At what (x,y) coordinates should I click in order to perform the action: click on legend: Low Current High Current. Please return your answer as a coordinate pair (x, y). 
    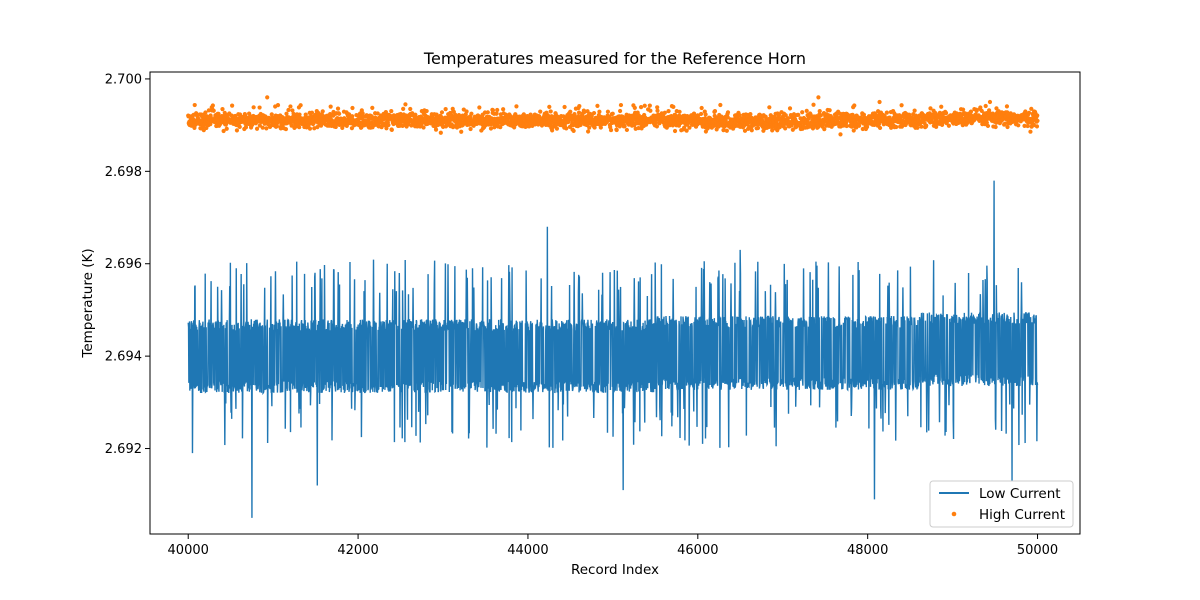
    Looking at the image, I should click on (1001, 504).